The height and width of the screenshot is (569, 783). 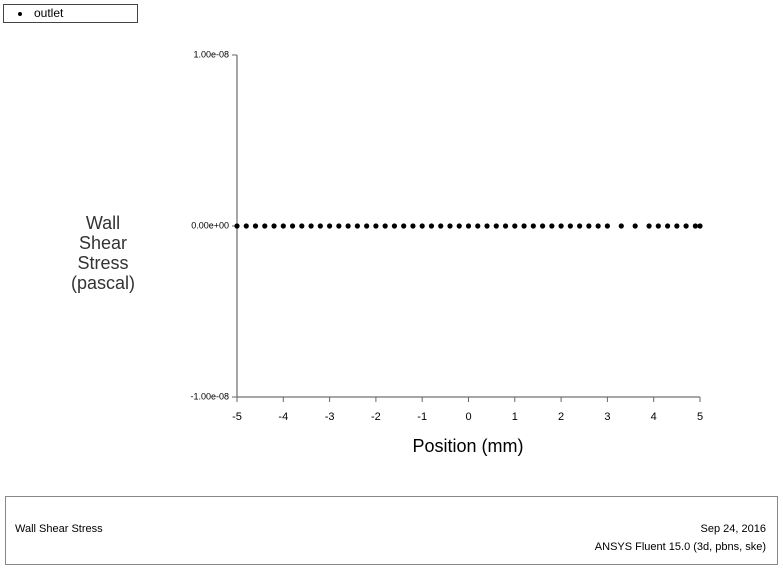 What do you see at coordinates (210, 225) in the screenshot?
I see `y-tick-label: 0.00e+00` at bounding box center [210, 225].